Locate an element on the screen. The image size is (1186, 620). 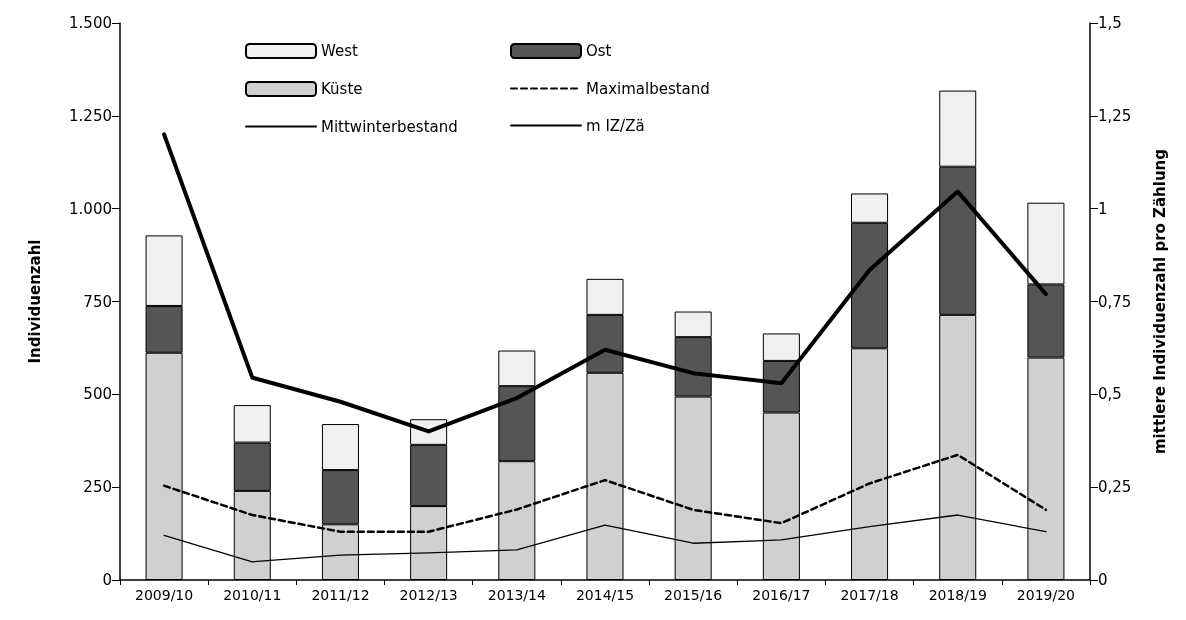
x-tick-label: 2014/15 is located at coordinates (605, 595).